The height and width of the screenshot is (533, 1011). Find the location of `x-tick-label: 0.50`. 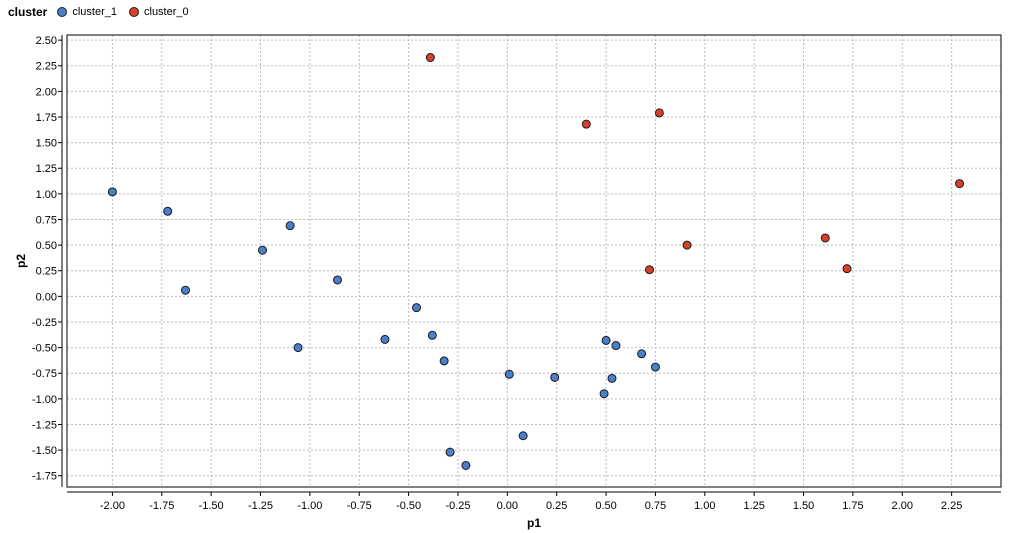

x-tick-label: 0.50 is located at coordinates (605, 506).